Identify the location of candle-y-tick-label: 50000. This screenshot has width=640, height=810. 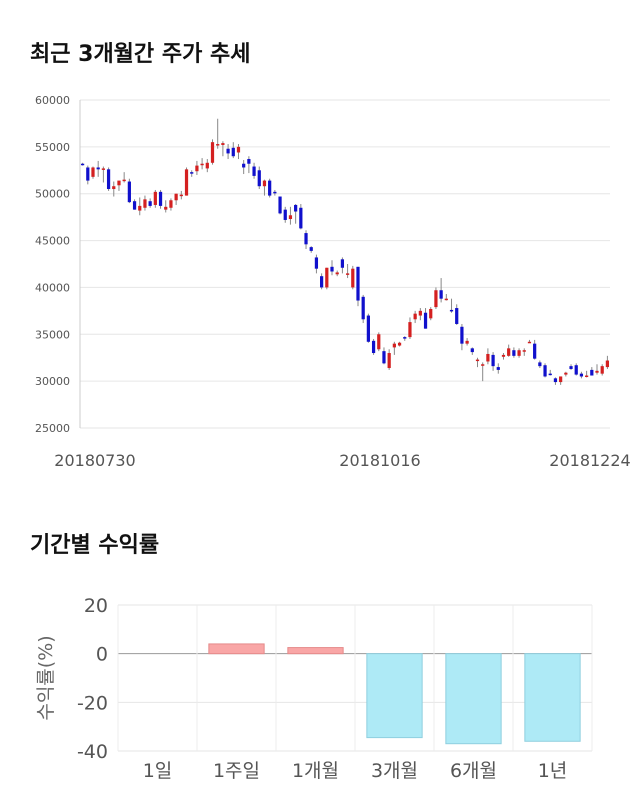
(52, 194).